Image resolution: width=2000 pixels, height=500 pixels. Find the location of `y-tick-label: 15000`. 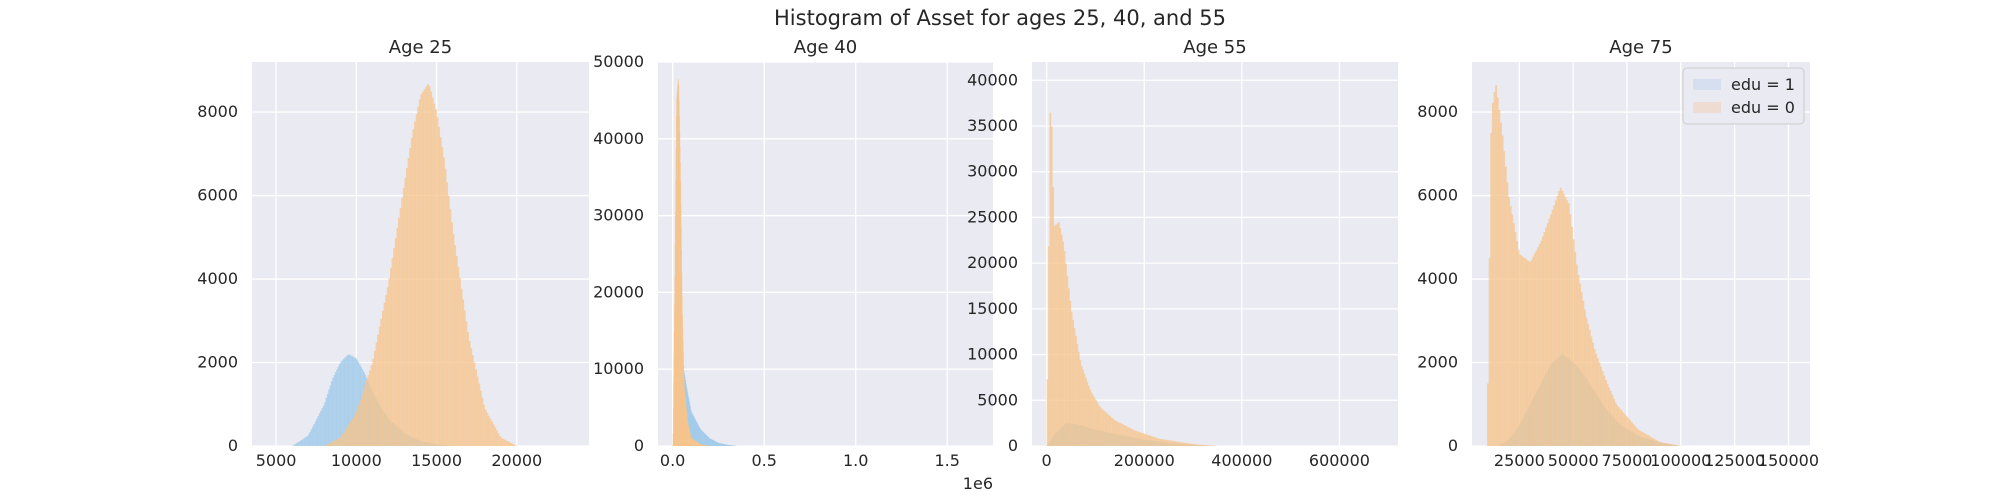

y-tick-label: 15000 is located at coordinates (992, 308).